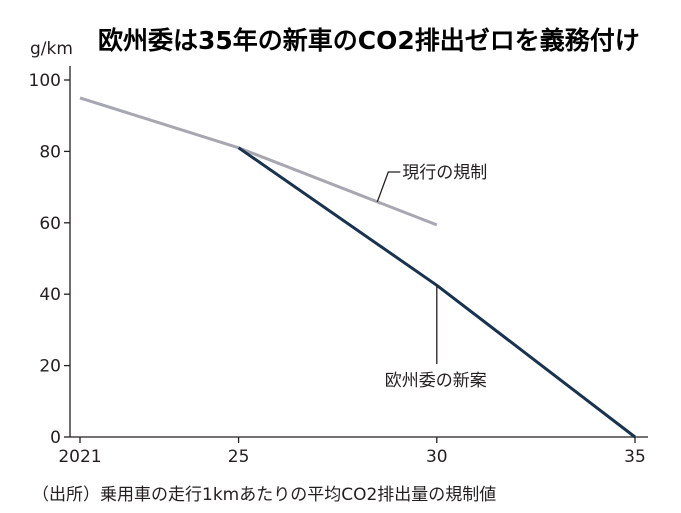  I want to click on chart-title: 欧州委は35年の新車のCO2排出ゼロを義務付け, so click(369, 40).